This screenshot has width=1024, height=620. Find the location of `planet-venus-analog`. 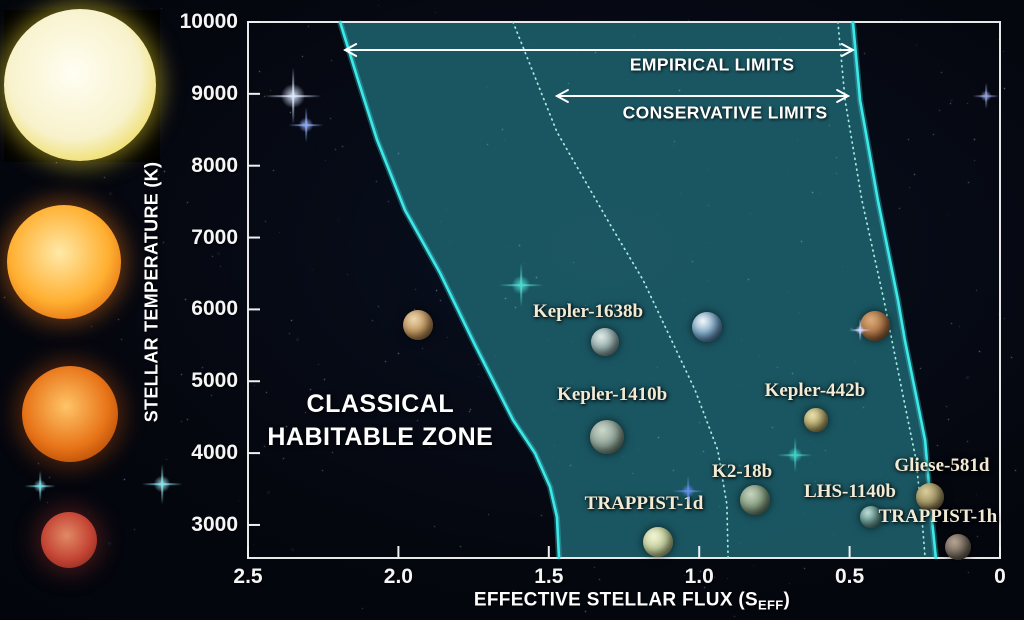

planet-venus-analog is located at coordinates (417, 325).